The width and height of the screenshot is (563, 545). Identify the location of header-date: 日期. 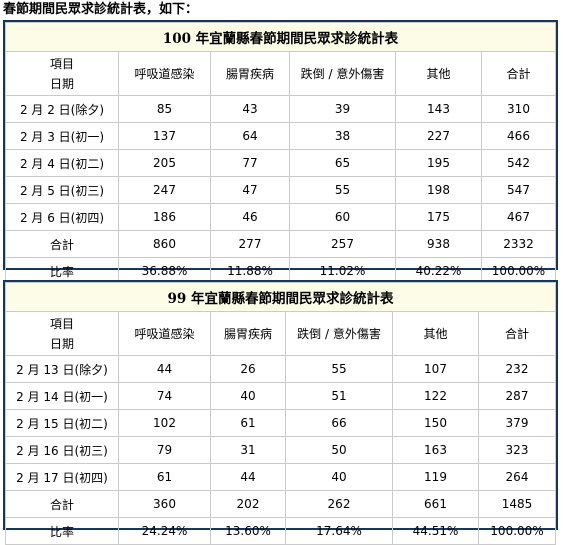
(61, 343).